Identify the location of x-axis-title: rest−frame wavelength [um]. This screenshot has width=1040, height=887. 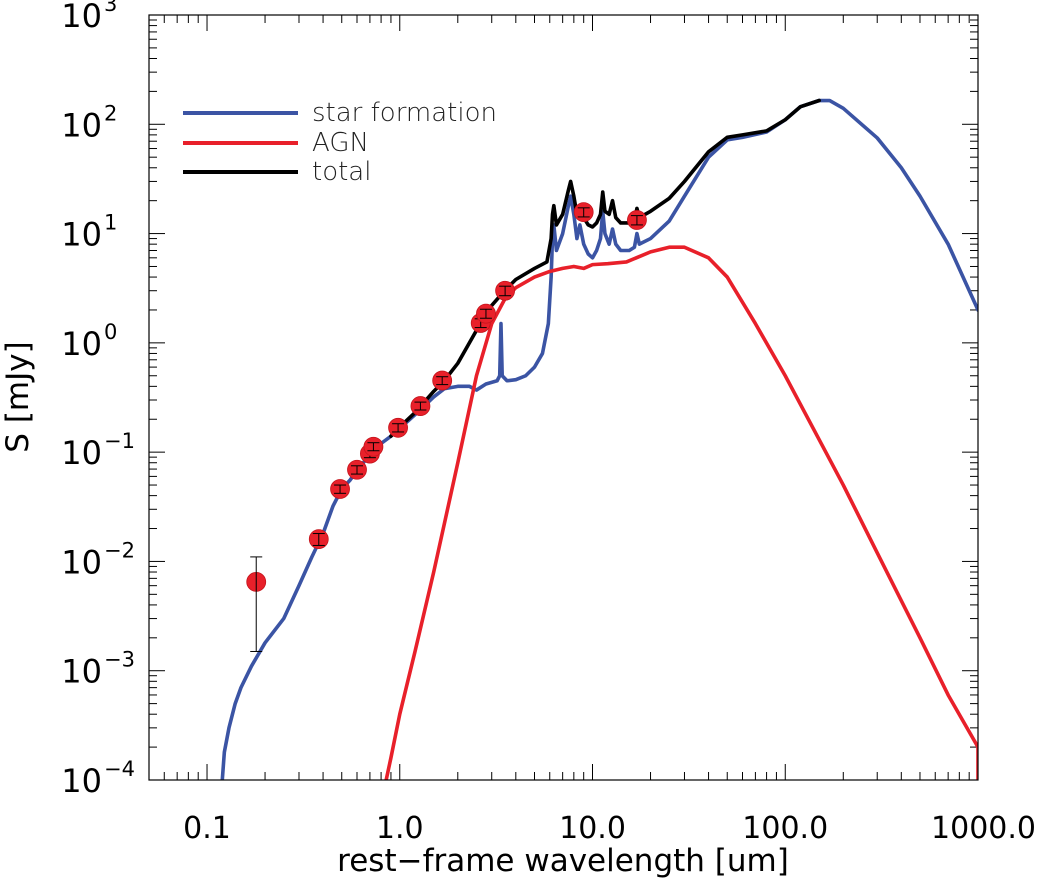
(563, 861).